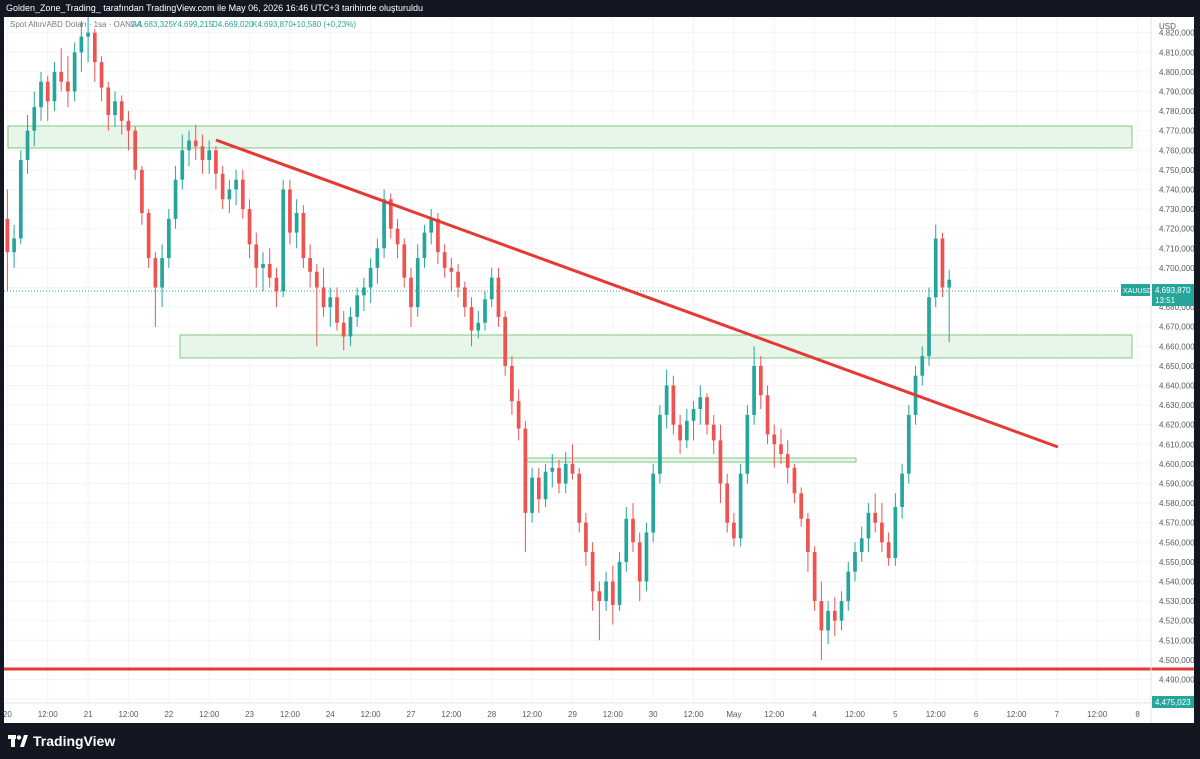 The height and width of the screenshot is (759, 1200). What do you see at coordinates (570, 137) in the screenshot?
I see `resistance-zone` at bounding box center [570, 137].